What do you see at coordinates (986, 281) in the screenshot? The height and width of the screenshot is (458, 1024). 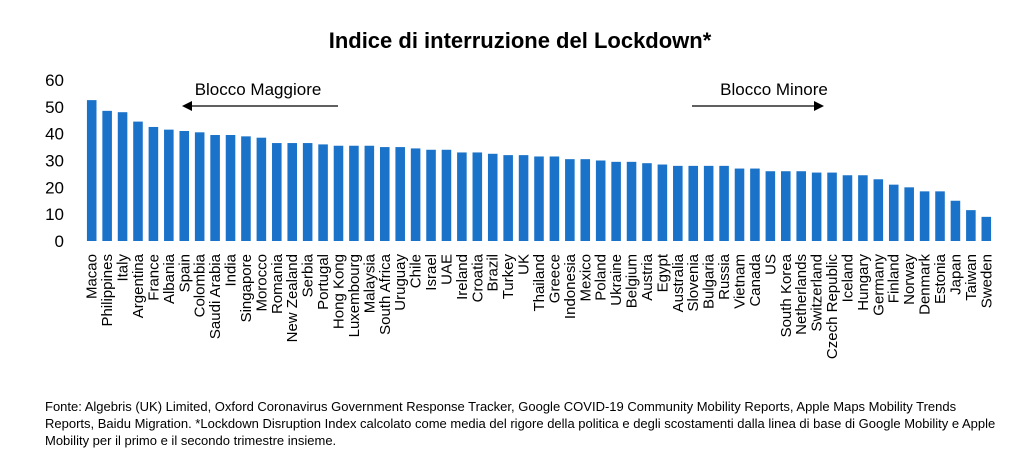 I see `x-tick-label: Sweden` at bounding box center [986, 281].